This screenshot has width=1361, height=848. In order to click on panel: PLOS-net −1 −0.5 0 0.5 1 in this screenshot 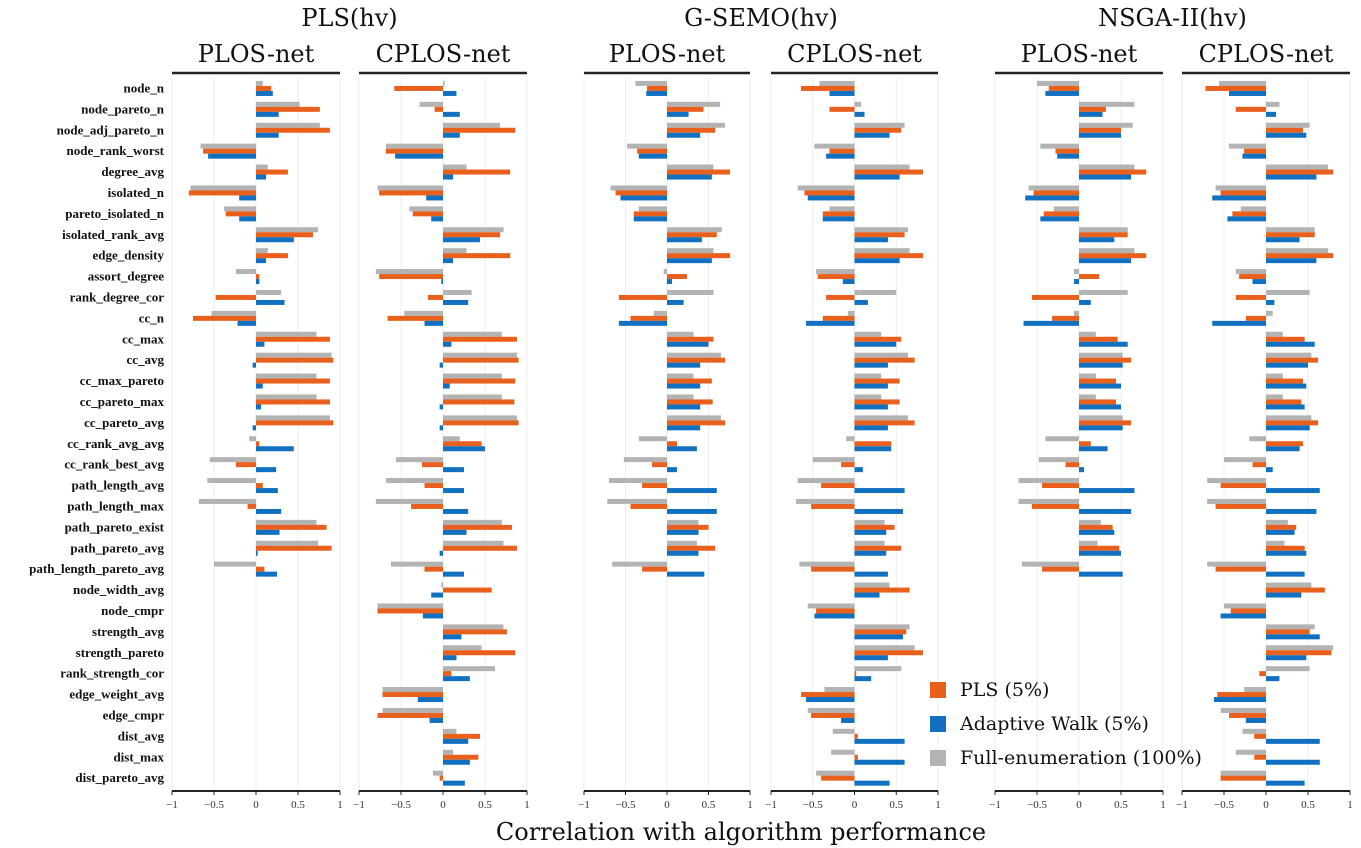, I will do `click(665, 425)`.